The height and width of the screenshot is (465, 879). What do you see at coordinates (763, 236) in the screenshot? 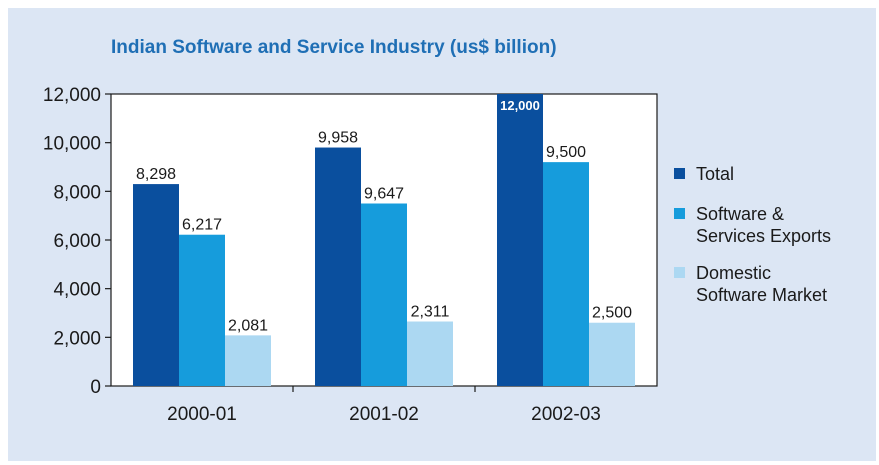
I see `legend-label: Services Exports` at bounding box center [763, 236].